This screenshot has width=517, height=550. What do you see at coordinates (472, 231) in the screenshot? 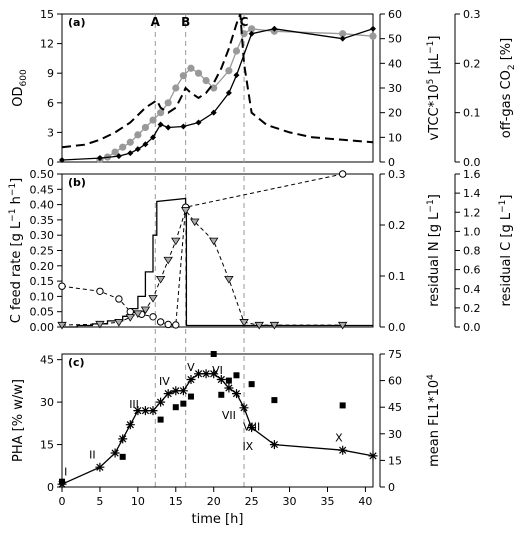
I see `y-axis-right2-b-tick-label: 1.0` at bounding box center [472, 231].